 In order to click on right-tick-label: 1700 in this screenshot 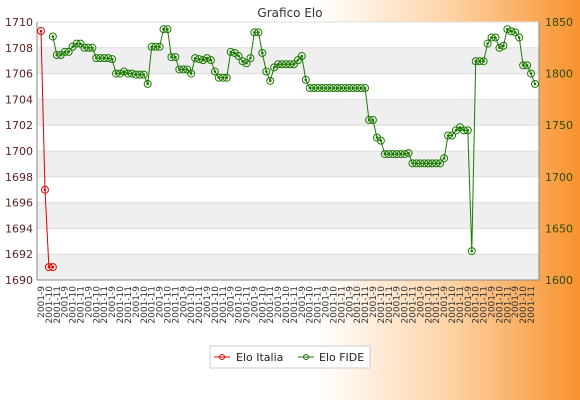, I will do `click(559, 177)`.